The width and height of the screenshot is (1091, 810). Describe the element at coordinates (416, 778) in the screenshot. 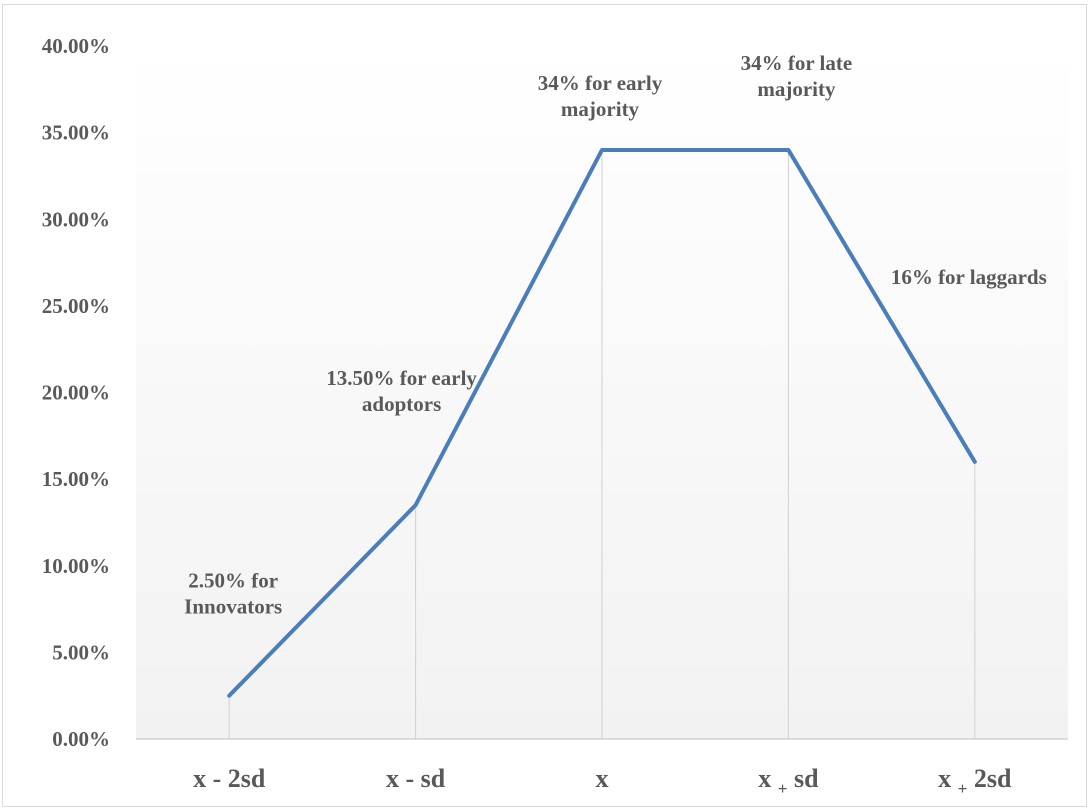

I see `x-tick-label: x - sd` at that location.